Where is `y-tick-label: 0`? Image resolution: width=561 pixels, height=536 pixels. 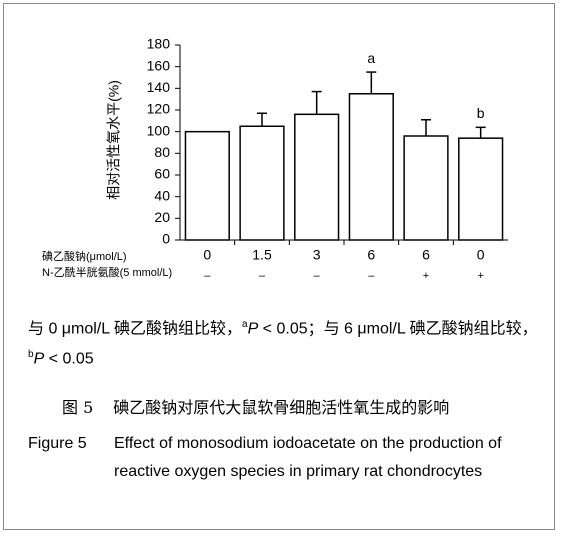
y-tick-label: 0 is located at coordinates (166, 239).